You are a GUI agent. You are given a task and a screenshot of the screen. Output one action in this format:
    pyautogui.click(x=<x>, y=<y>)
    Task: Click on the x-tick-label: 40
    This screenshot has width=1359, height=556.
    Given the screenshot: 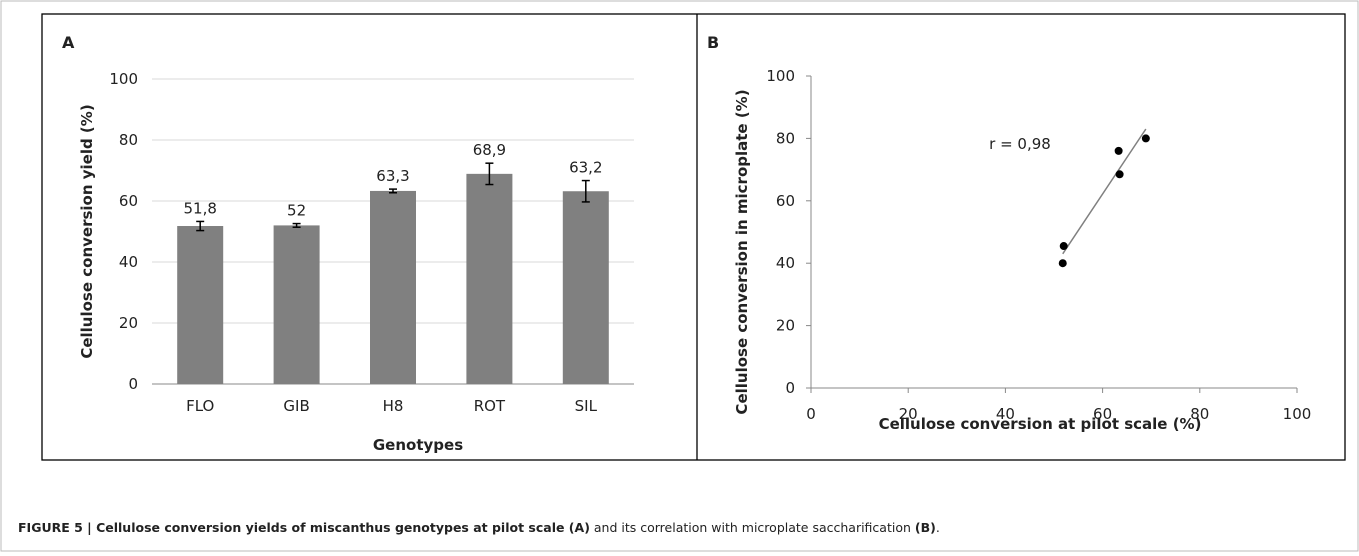 What is the action you would take?
    pyautogui.click(x=1005, y=414)
    